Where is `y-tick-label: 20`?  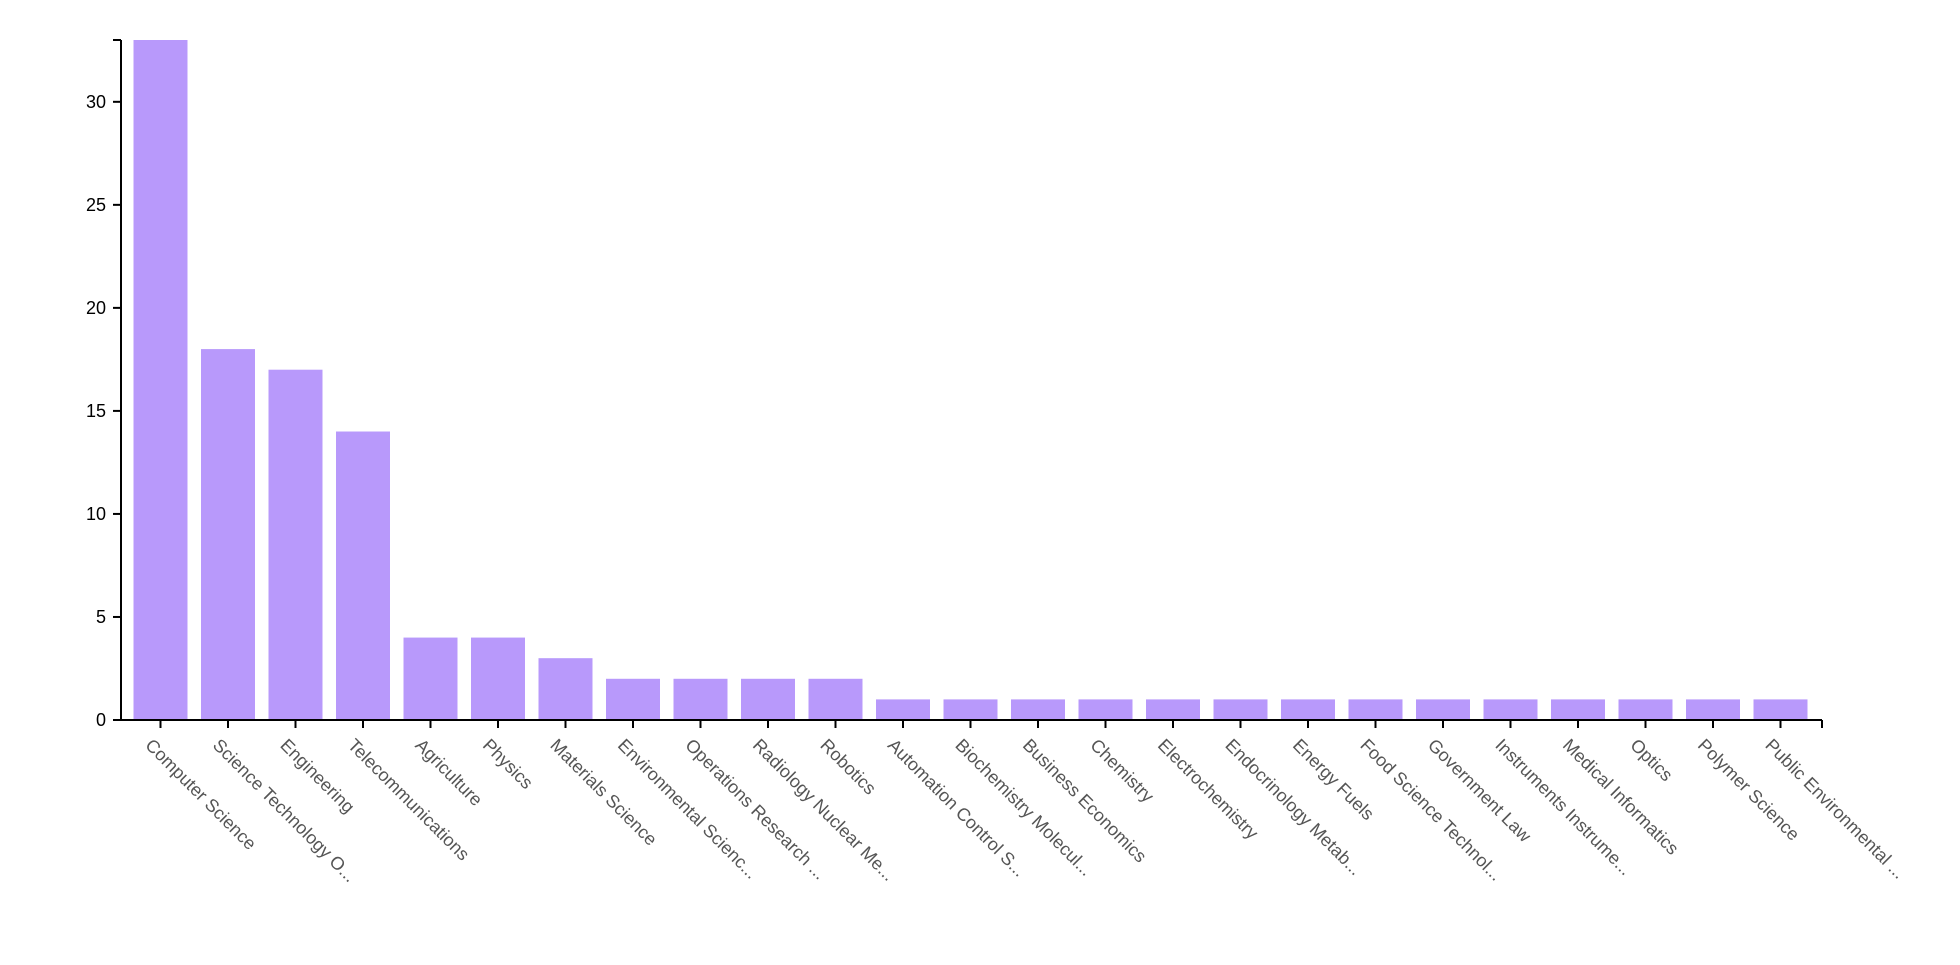
y-tick-label: 20 is located at coordinates (96, 308).